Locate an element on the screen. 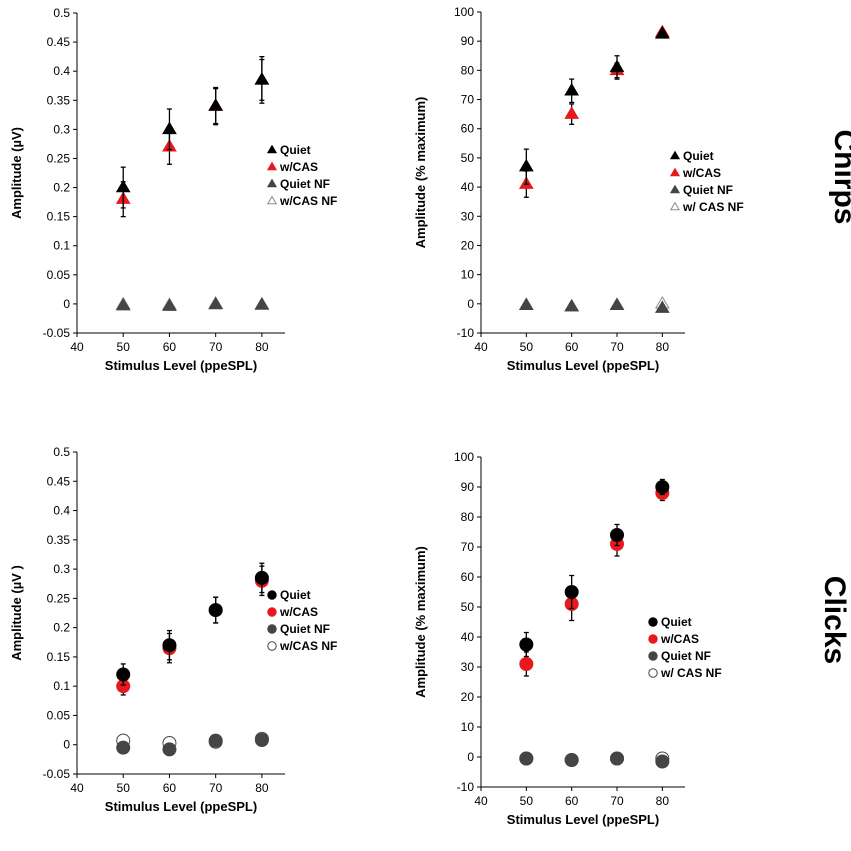 The width and height of the screenshot is (851, 851). row-label-chirps: Chirps is located at coordinates (839, 176).